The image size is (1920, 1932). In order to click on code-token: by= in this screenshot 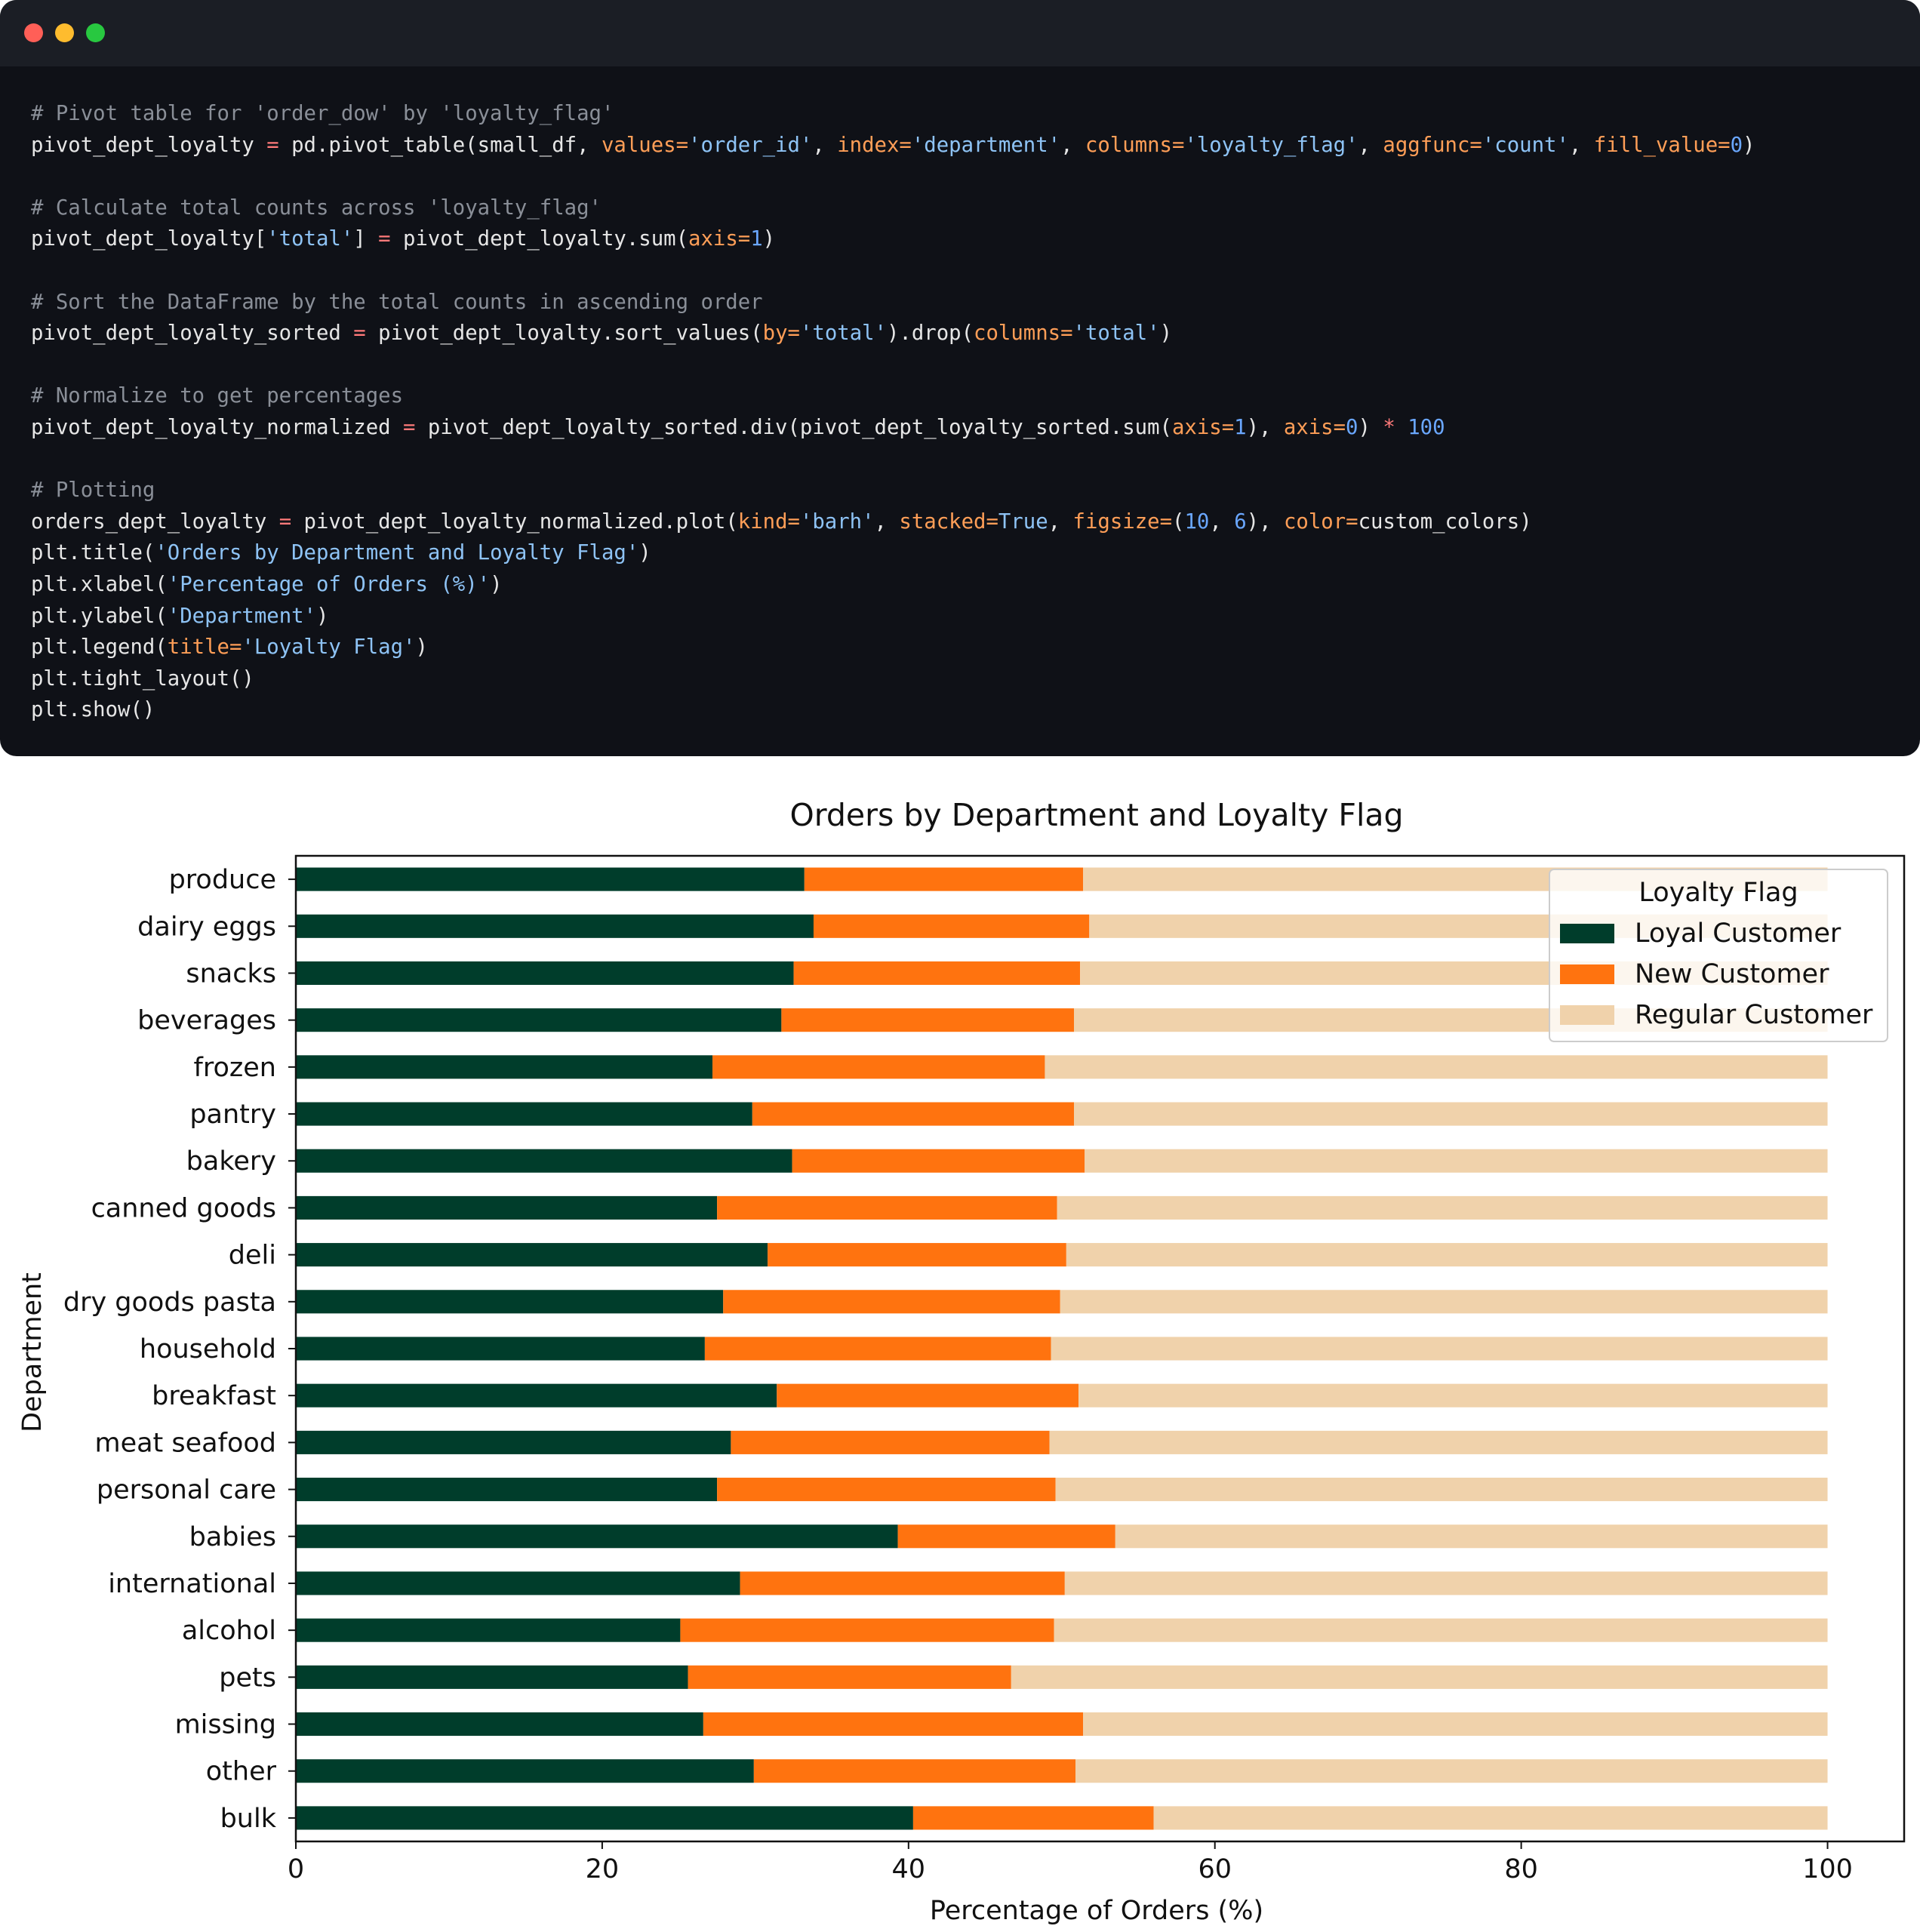, I will do `click(781, 333)`.